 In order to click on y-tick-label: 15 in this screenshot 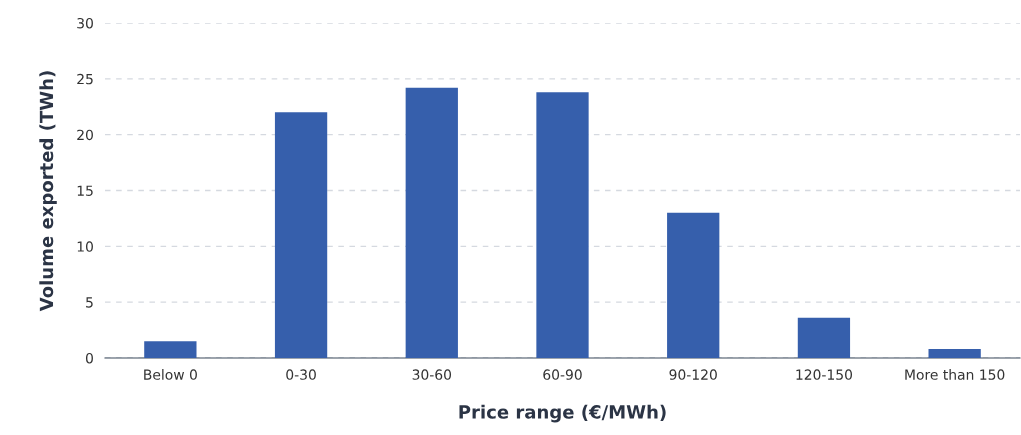, I will do `click(85, 190)`.